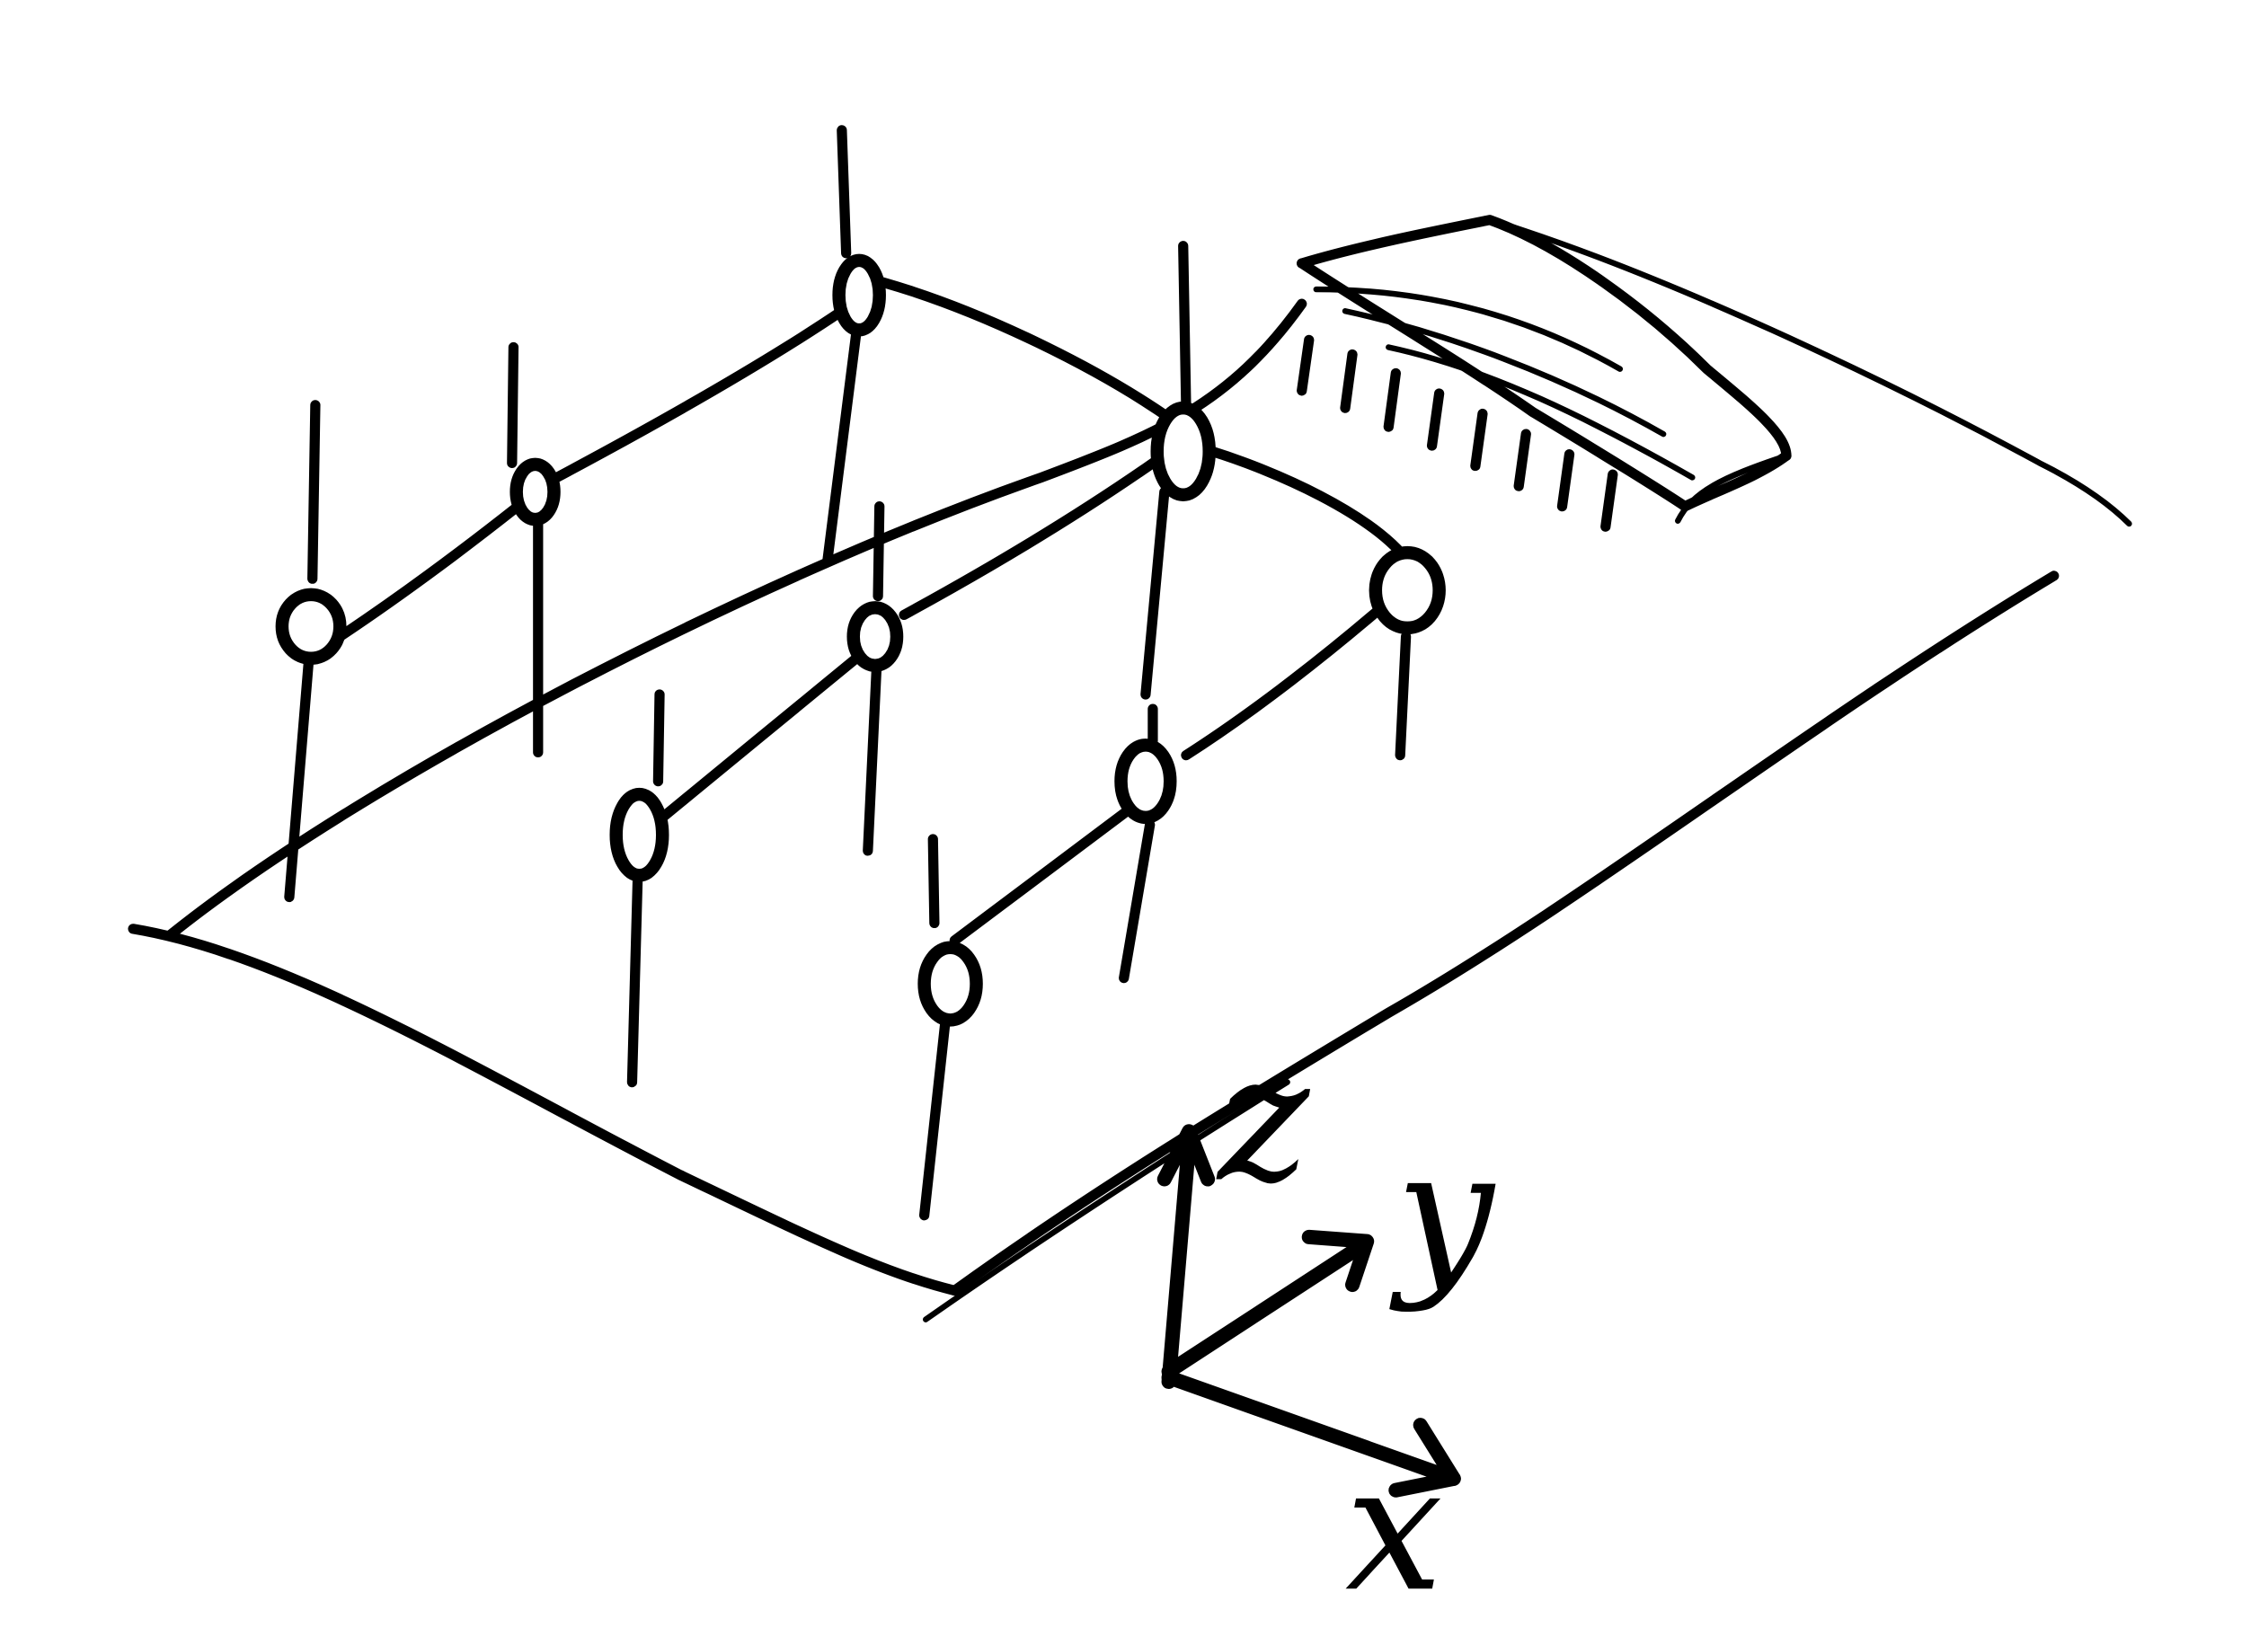  Describe the element at coordinates (1424, 1458) in the screenshot. I see `x-axis-arrowhead` at that location.